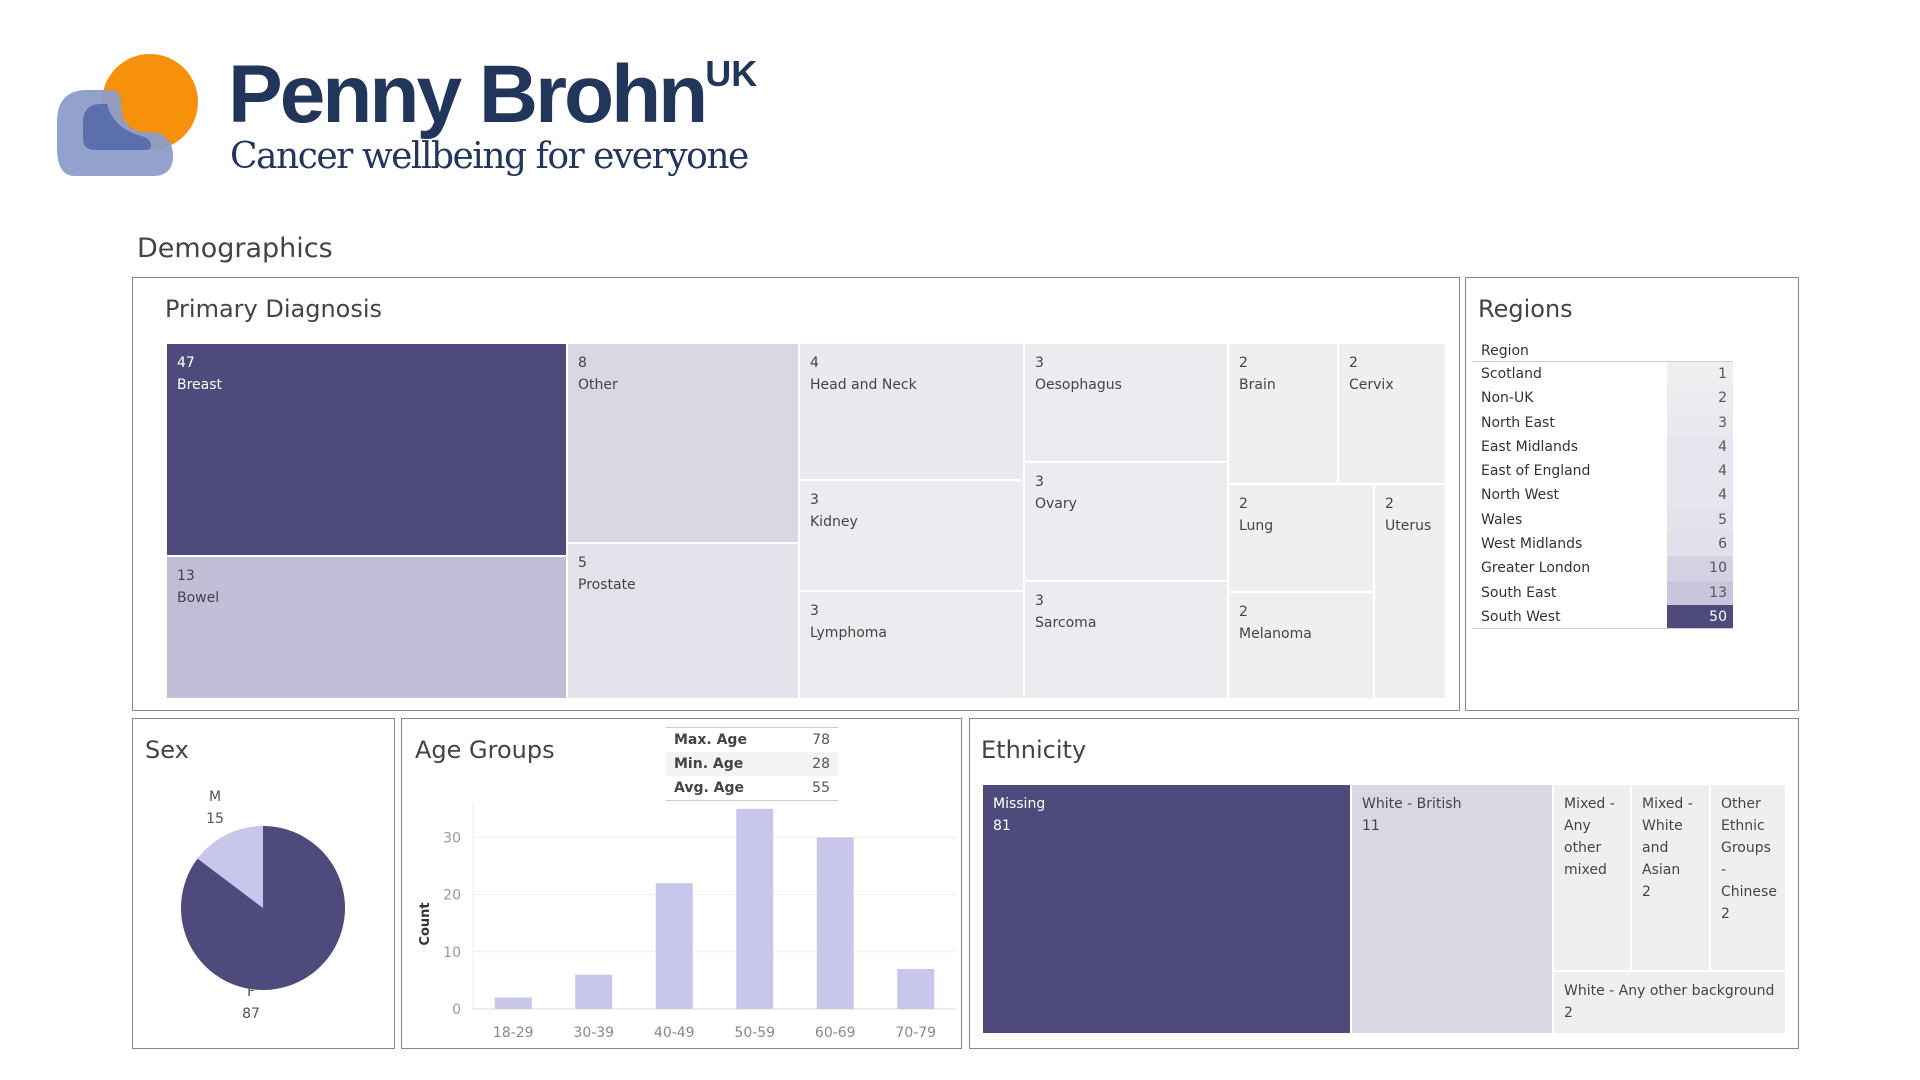 The image size is (1920, 1080). Describe the element at coordinates (752, 764) in the screenshot. I see `age-stats-table: Max. Age 78 Min. Age 28 Avg. Age 55` at that location.